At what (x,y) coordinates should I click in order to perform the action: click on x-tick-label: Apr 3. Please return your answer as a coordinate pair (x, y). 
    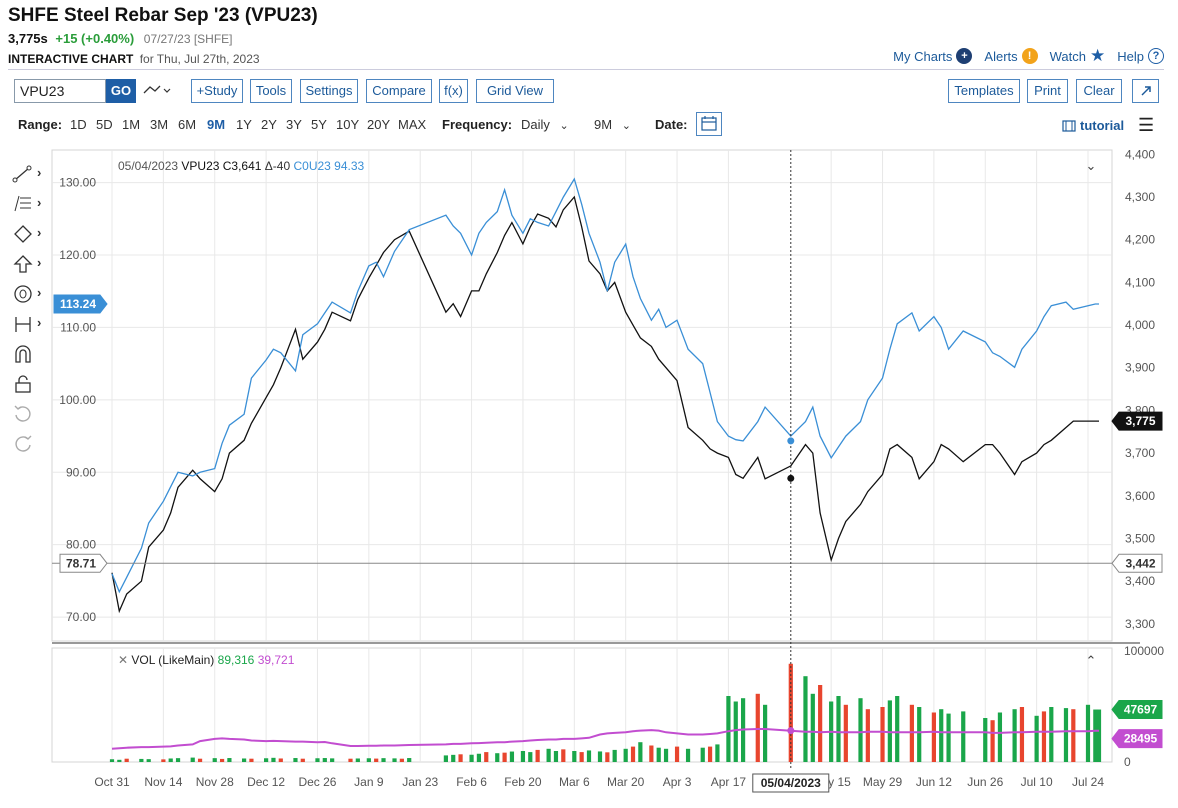
    Looking at the image, I should click on (677, 782).